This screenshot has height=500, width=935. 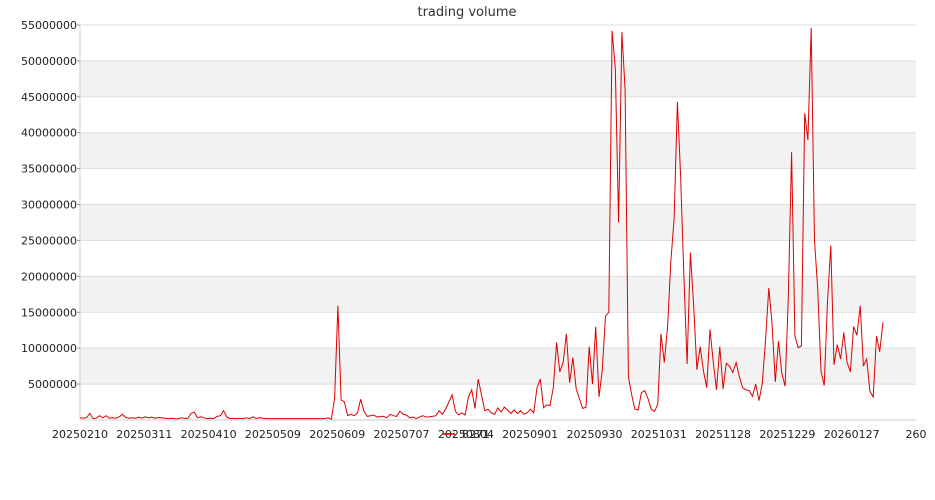 What do you see at coordinates (49, 348) in the screenshot?
I see `y-tick-label: 10000000` at bounding box center [49, 348].